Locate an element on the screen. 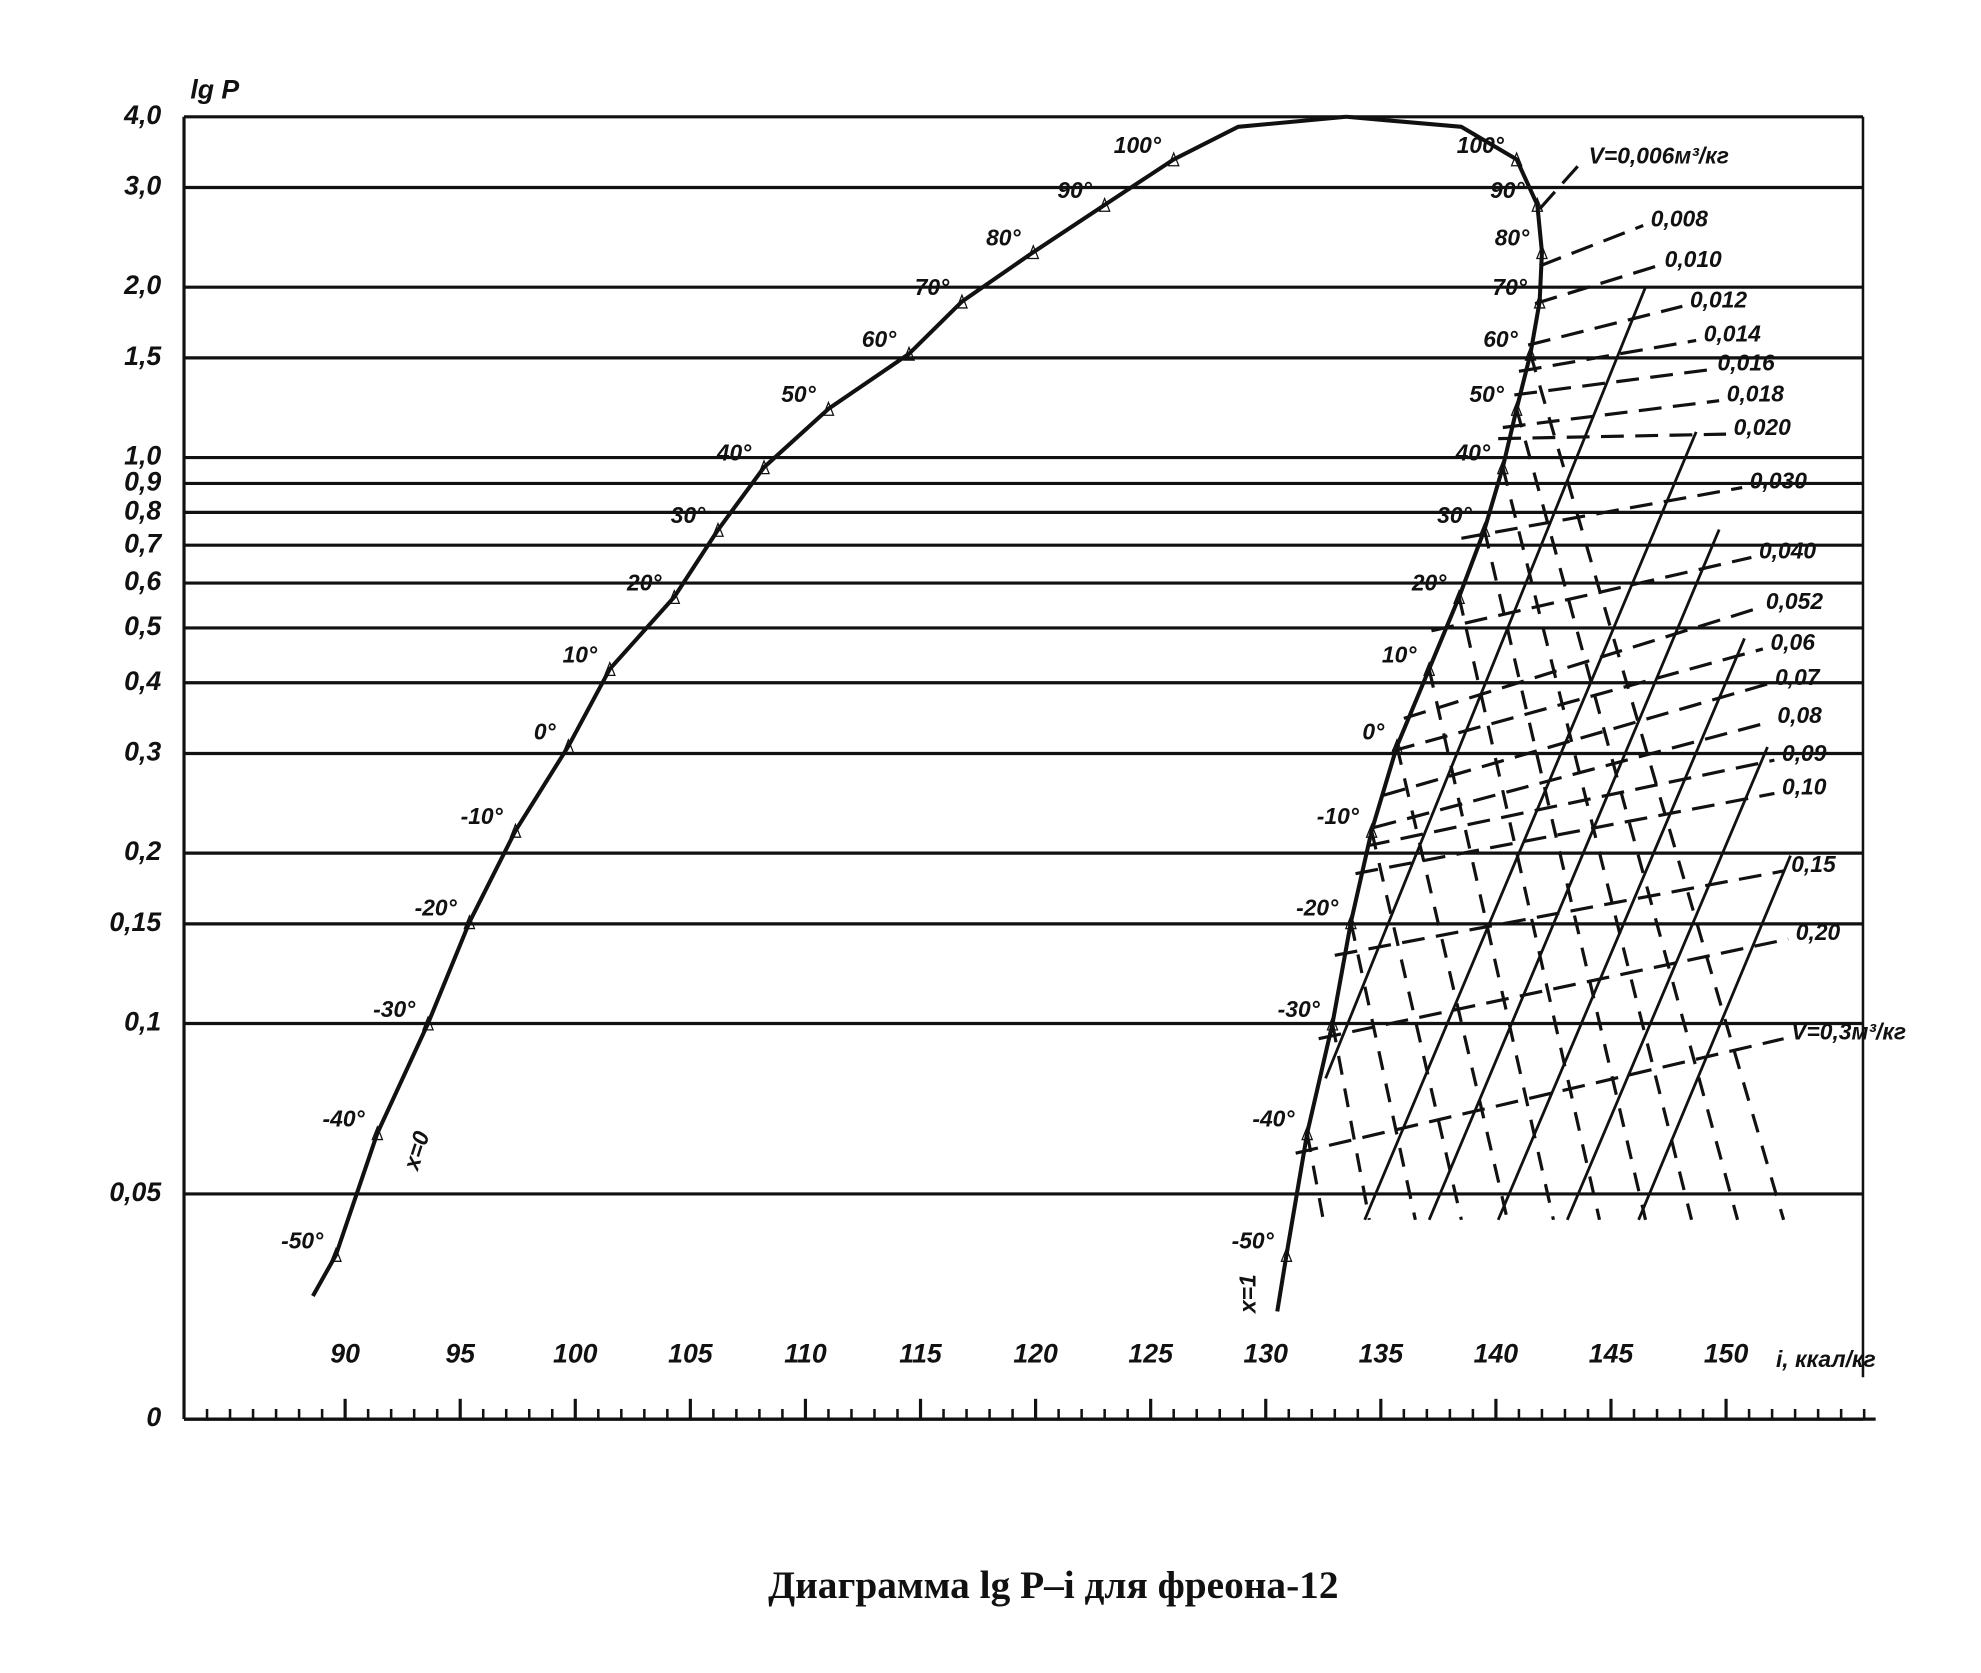  y-tick-label: 0,1 is located at coordinates (142, 1022).